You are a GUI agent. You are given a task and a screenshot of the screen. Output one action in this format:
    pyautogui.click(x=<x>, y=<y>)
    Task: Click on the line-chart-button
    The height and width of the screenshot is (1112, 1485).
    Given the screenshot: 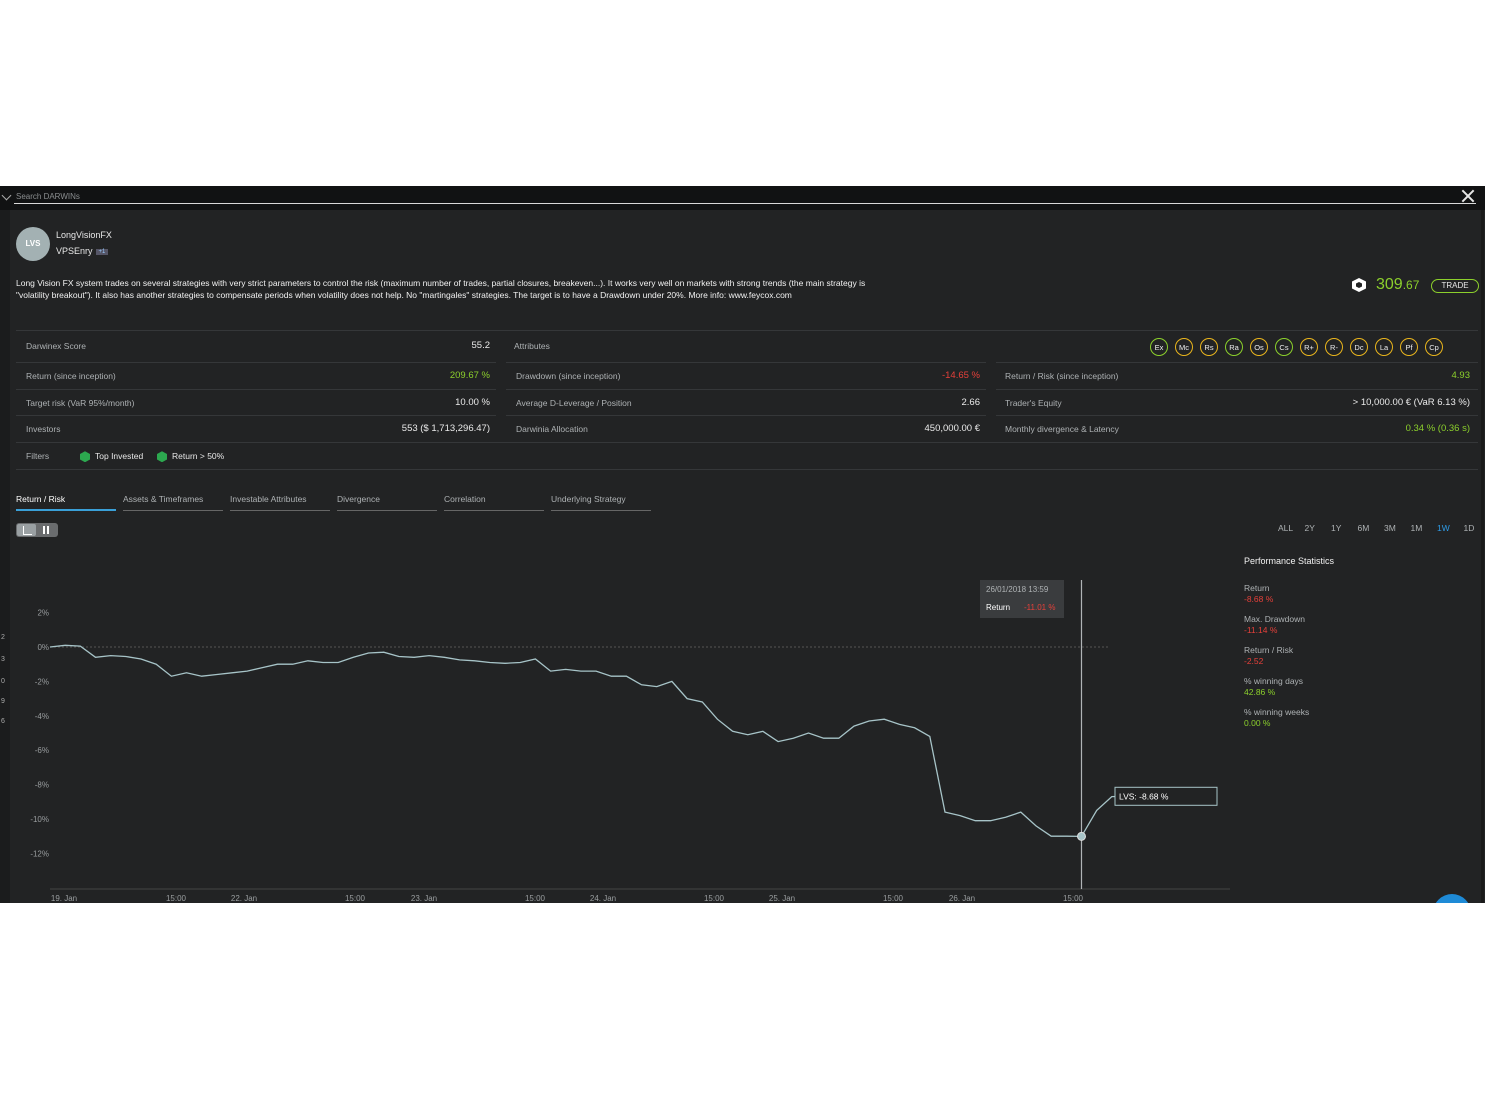 What is the action you would take?
    pyautogui.click(x=26, y=530)
    